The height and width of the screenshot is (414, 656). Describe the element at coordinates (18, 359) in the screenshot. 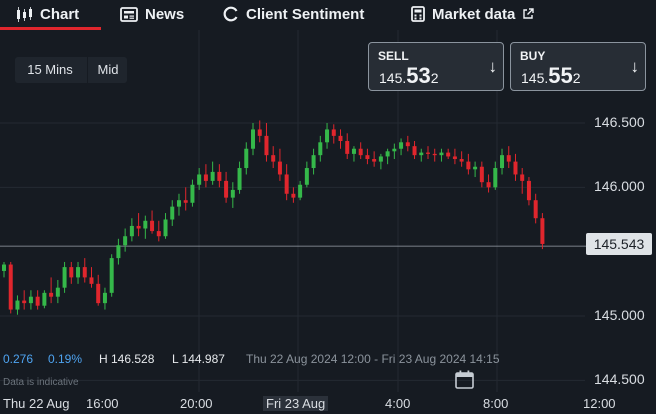

I see `change-value: 0.276` at that location.